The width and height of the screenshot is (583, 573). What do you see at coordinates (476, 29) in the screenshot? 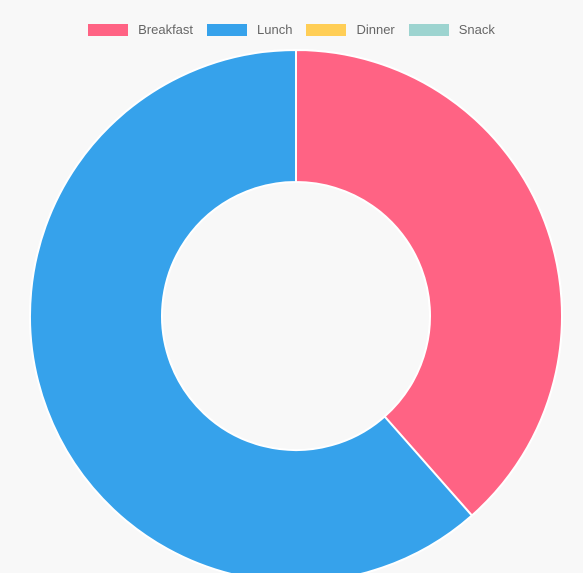
I see `legend-label-snack: Snack` at bounding box center [476, 29].